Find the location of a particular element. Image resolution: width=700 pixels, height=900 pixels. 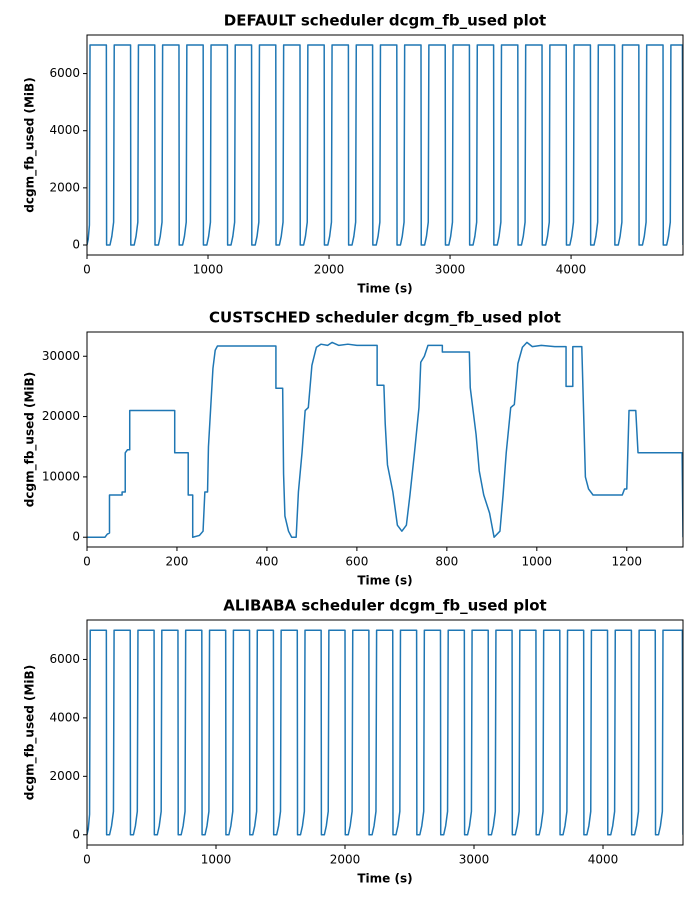

y-tick-label: 30000 is located at coordinates (61, 356).